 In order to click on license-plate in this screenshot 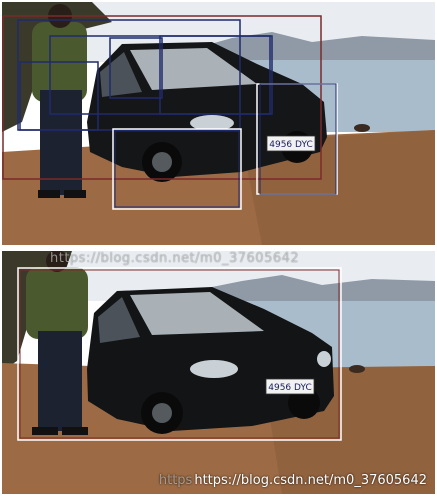, I will do `click(291, 143)`.